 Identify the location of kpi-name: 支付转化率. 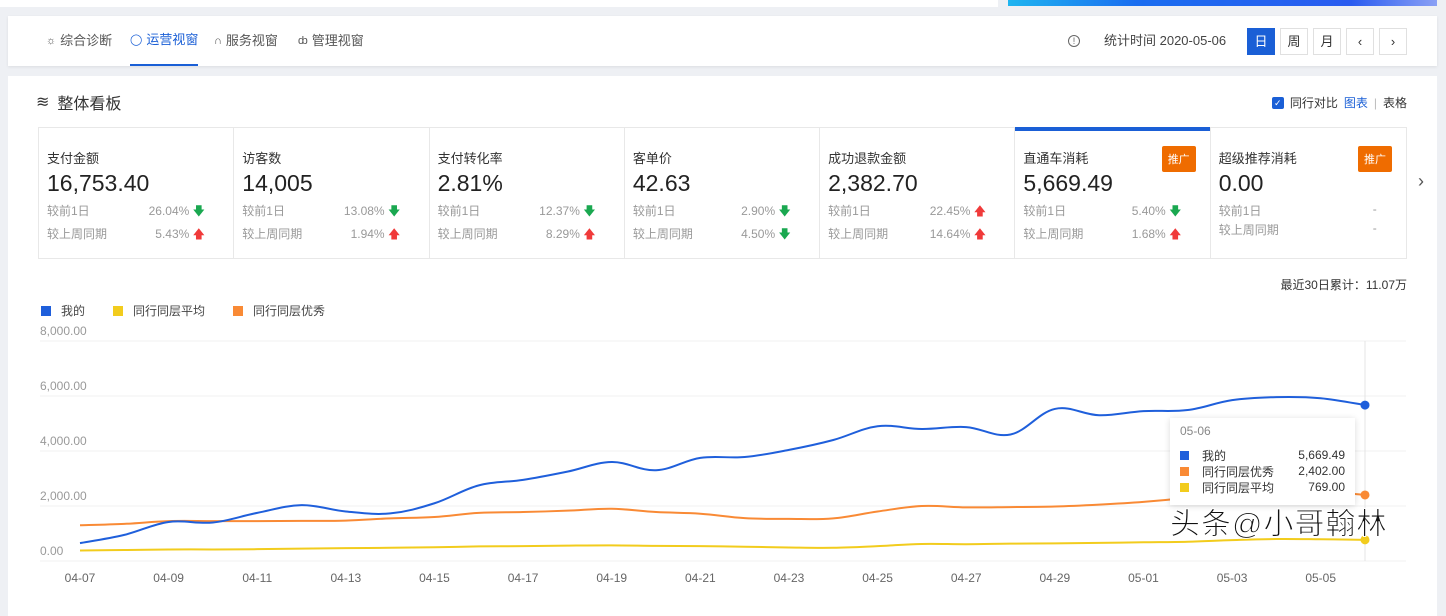
(470, 158).